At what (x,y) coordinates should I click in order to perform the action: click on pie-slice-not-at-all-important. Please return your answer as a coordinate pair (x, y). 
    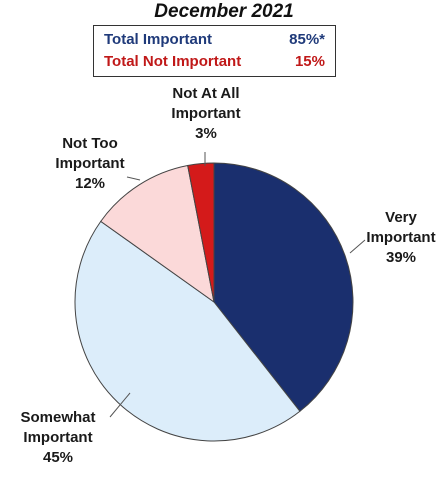
    Looking at the image, I should click on (201, 232).